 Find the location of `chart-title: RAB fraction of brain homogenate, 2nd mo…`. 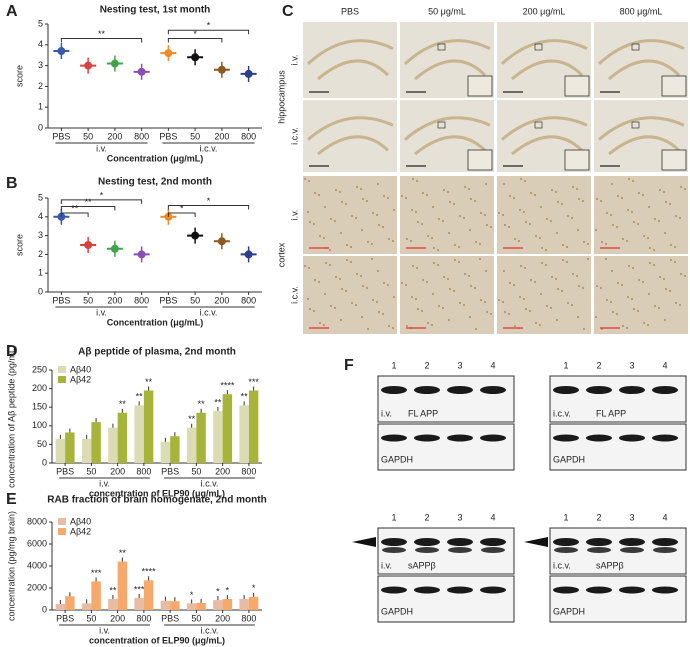

chart-title: RAB fraction of brain homogenate, 2nd mo… is located at coordinates (156, 500).